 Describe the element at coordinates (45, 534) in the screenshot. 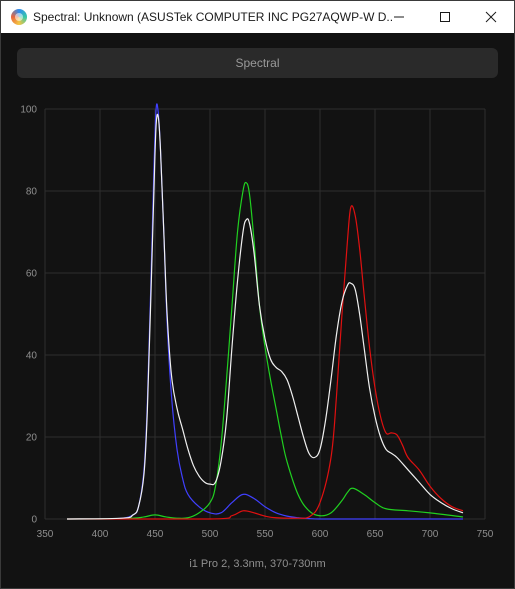

I see `x-tick-label: 350` at that location.